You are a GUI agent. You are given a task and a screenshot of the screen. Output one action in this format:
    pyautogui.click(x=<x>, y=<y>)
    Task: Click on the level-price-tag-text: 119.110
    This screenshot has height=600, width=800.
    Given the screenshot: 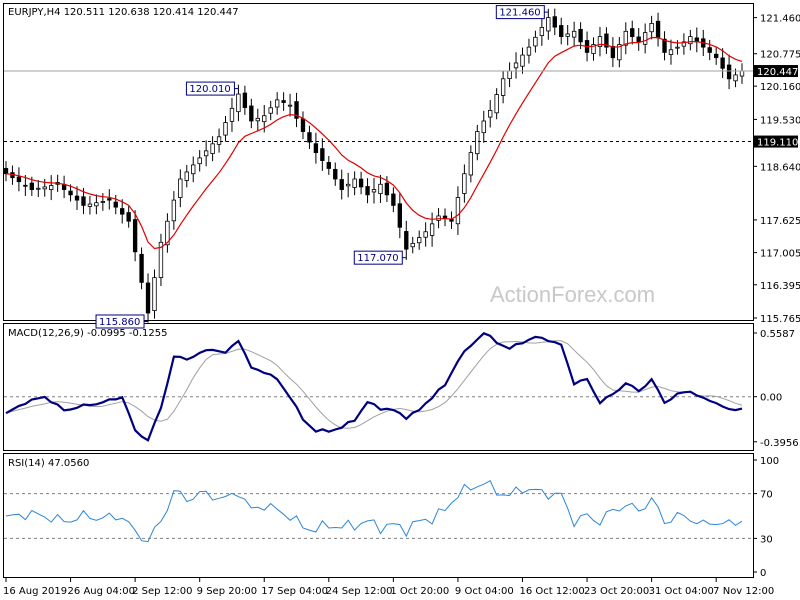 What is the action you would take?
    pyautogui.click(x=777, y=143)
    